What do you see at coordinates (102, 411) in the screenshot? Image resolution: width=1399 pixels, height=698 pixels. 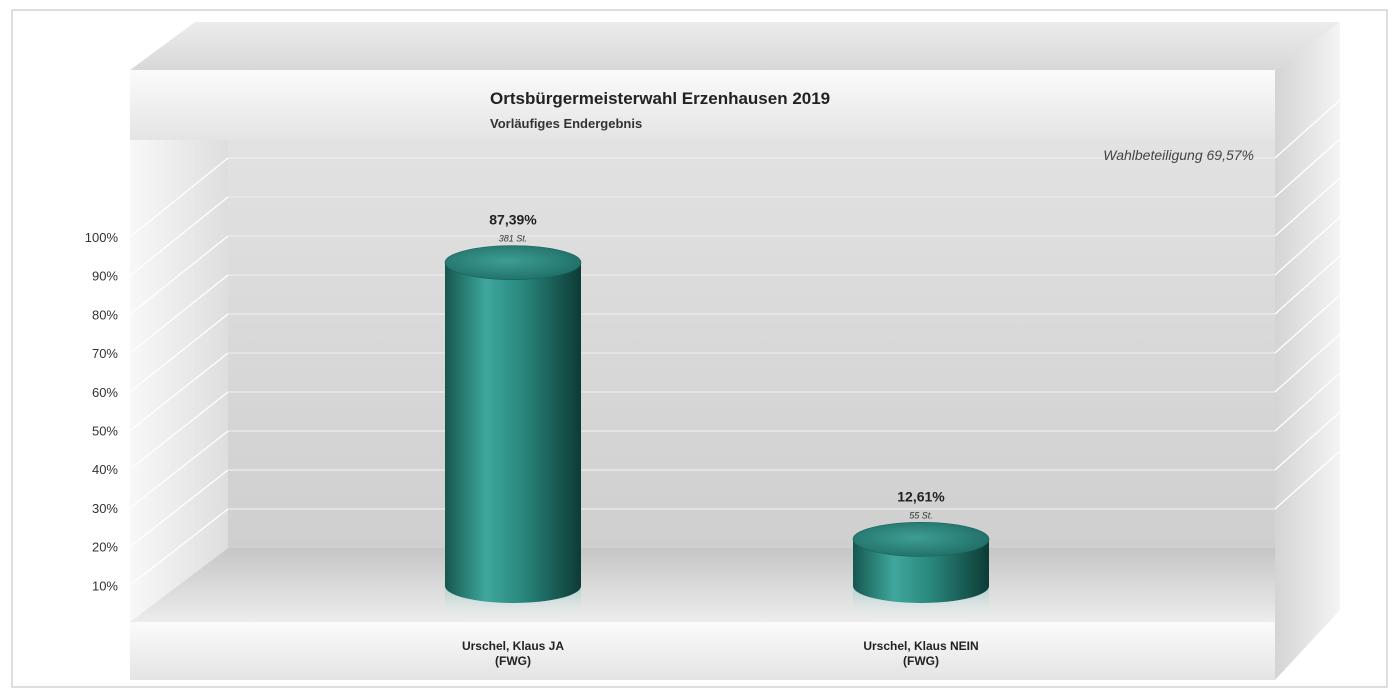 I see `y-axis-ticks: 10% 20% 30% 40% 50% 60% 70% 80% 90% 100%` at bounding box center [102, 411].